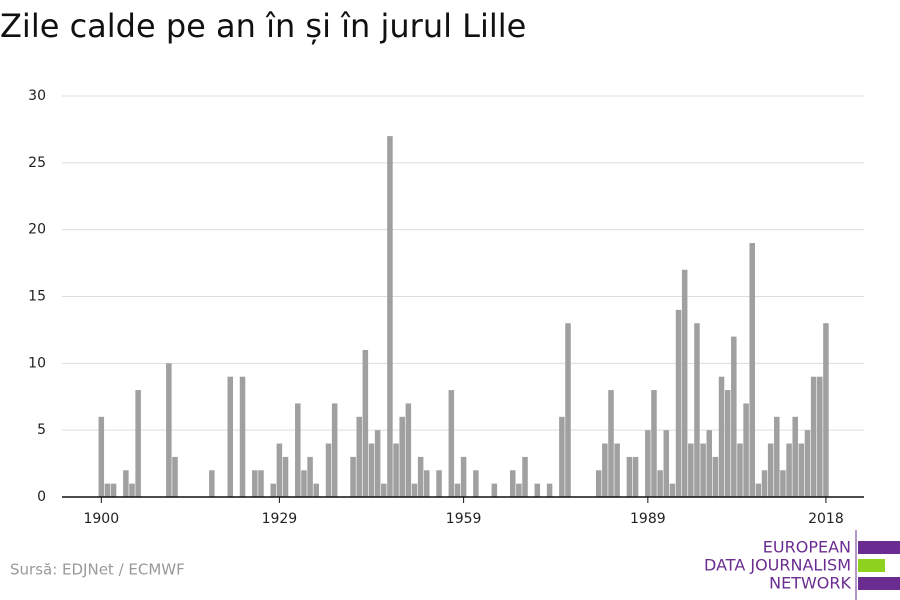 The image size is (900, 600). I want to click on y-tick-label: 20, so click(37, 230).